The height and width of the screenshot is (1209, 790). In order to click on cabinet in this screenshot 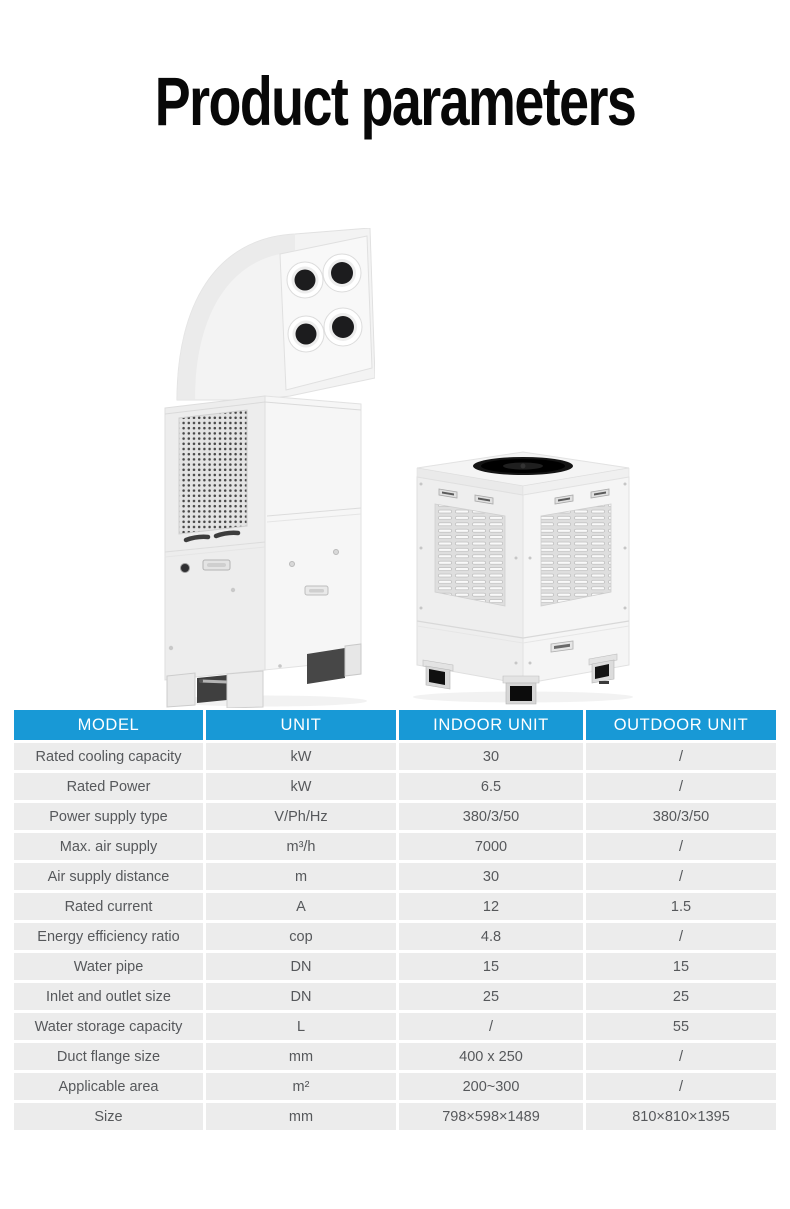, I will do `click(263, 538)`.